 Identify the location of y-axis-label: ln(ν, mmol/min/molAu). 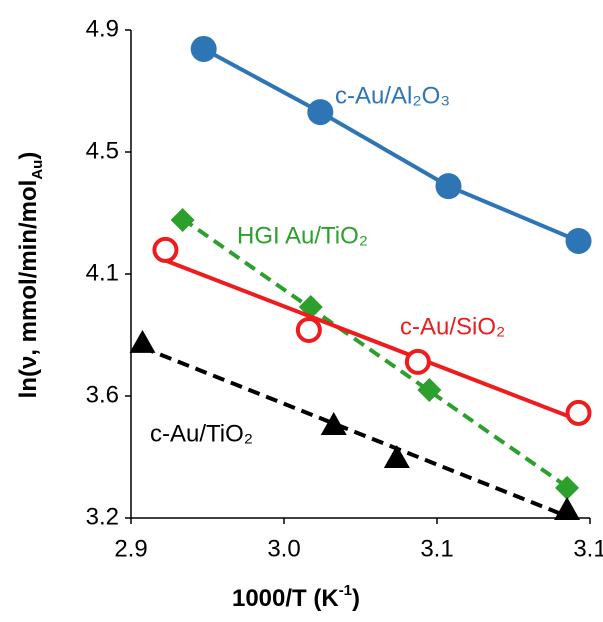
(30, 275).